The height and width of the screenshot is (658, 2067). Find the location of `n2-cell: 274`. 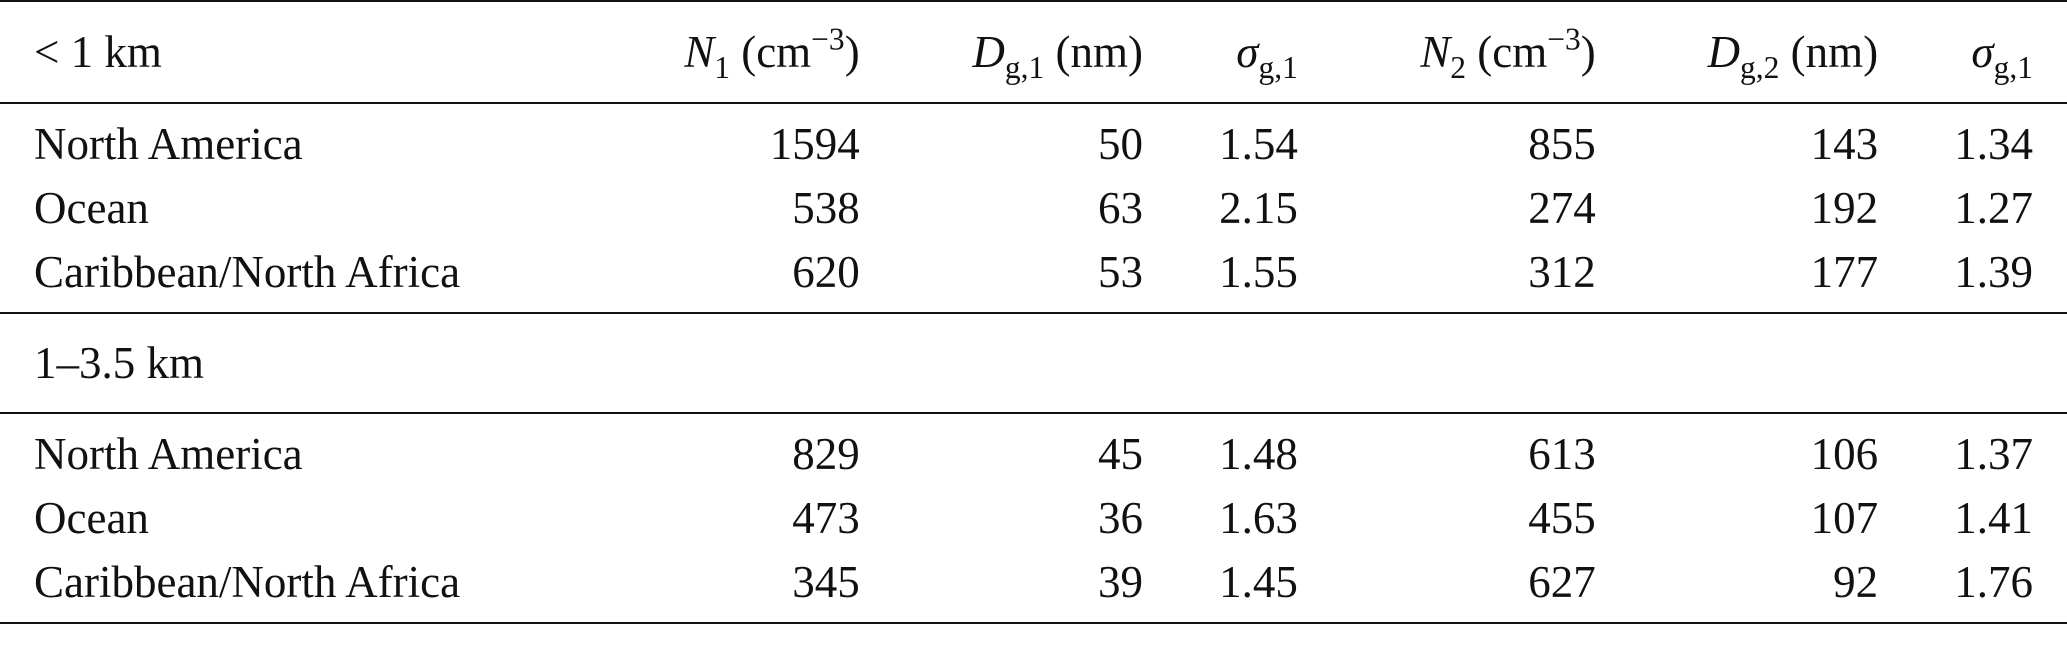

n2-cell: 274 is located at coordinates (1562, 207).